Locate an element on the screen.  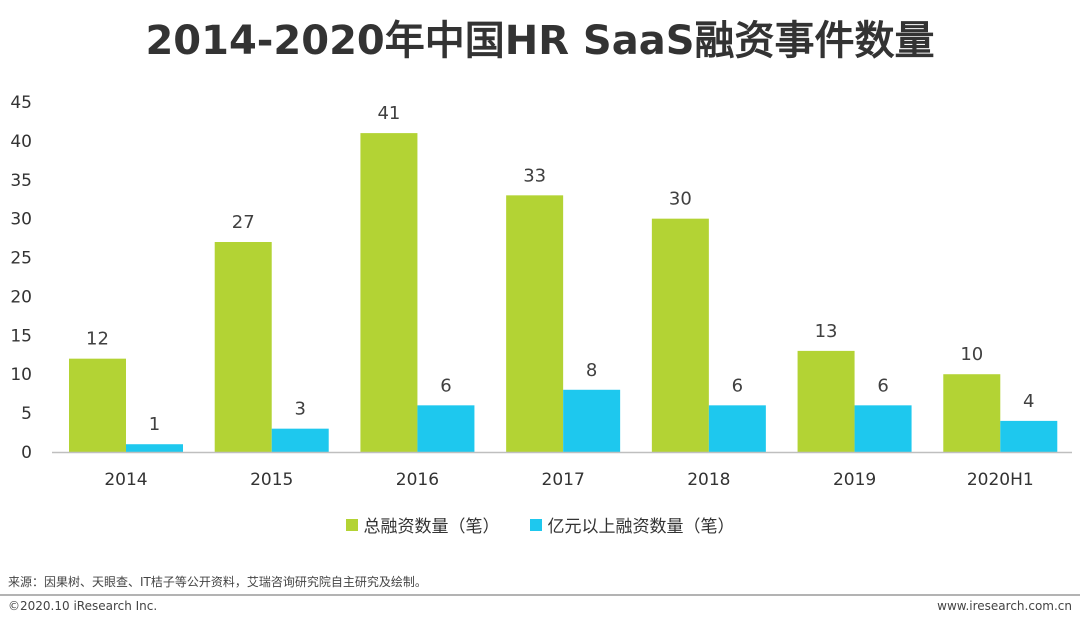
y-tick-label: 15 is located at coordinates (21, 336).